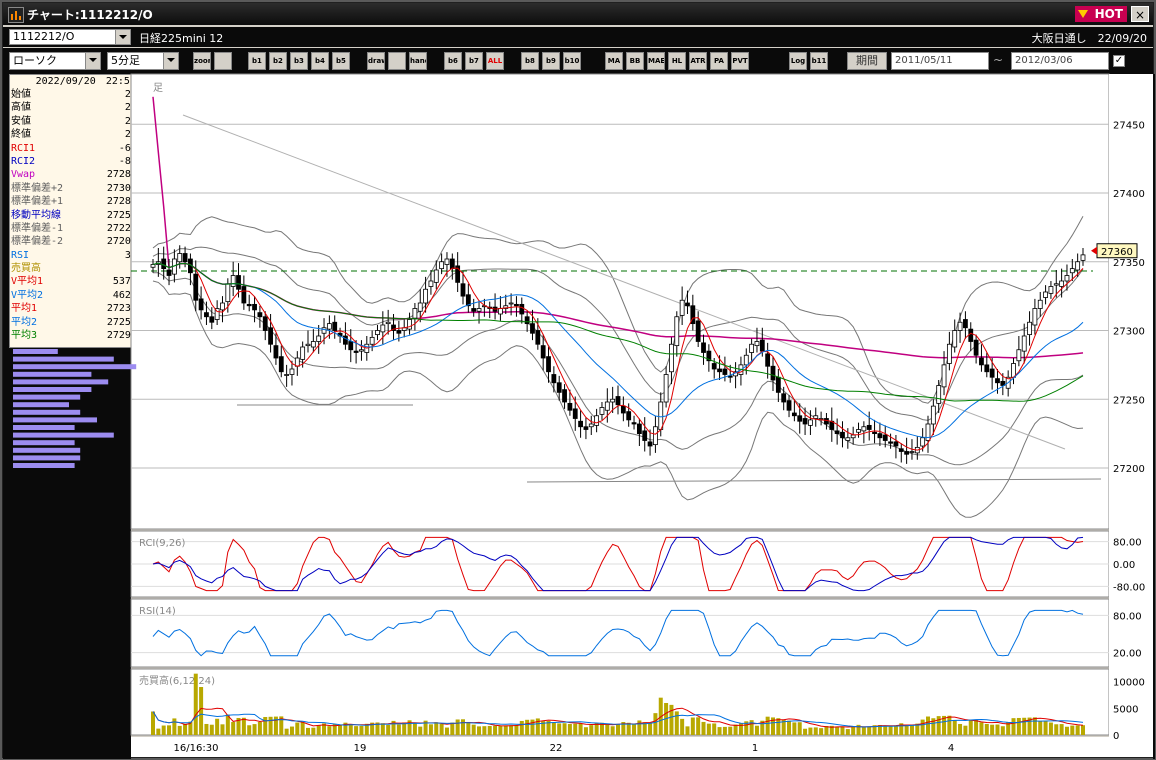 The image size is (1156, 760). What do you see at coordinates (495, 61) in the screenshot?
I see `toolbar-all-button: ALL` at bounding box center [495, 61].